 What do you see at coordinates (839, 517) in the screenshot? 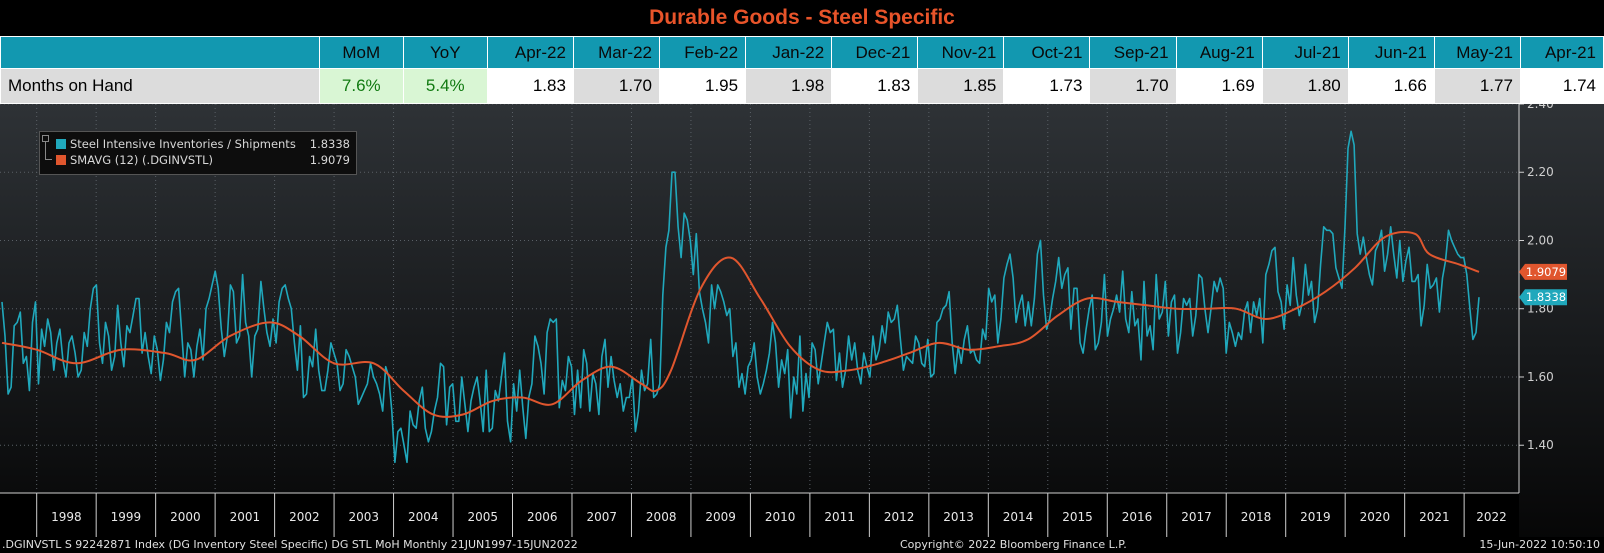
I see `x-tick-label: 2011` at bounding box center [839, 517].